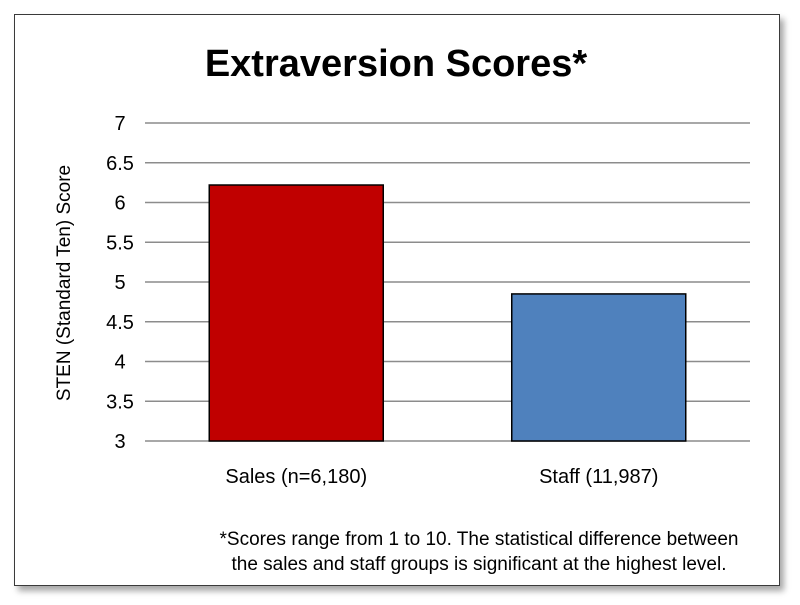  Describe the element at coordinates (120, 402) in the screenshot. I see `y-tick-label: 3.5` at that location.